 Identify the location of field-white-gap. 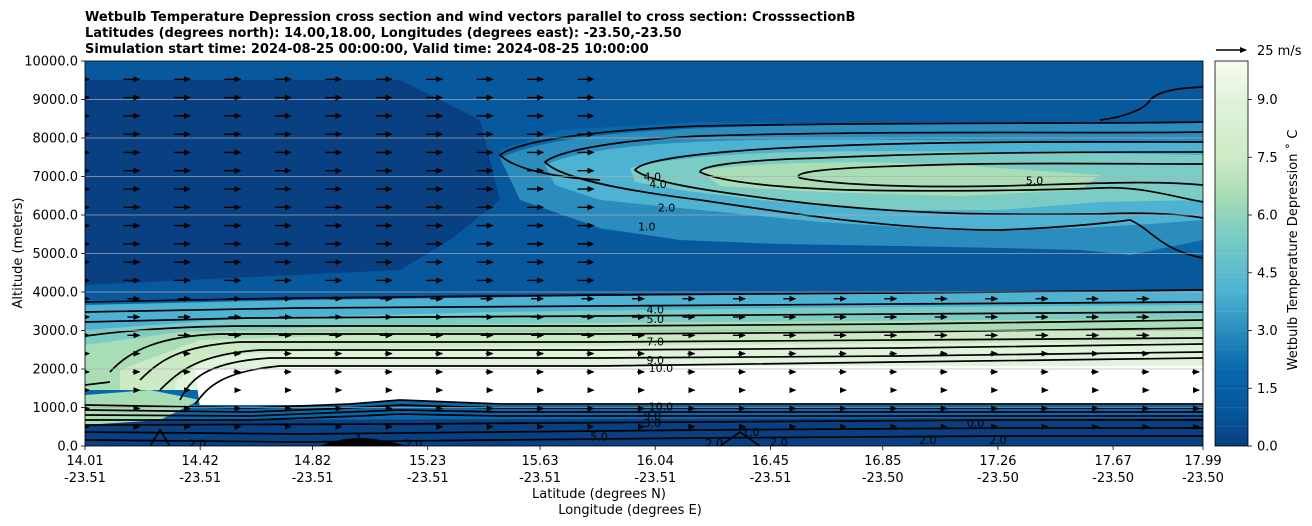
(699, 387).